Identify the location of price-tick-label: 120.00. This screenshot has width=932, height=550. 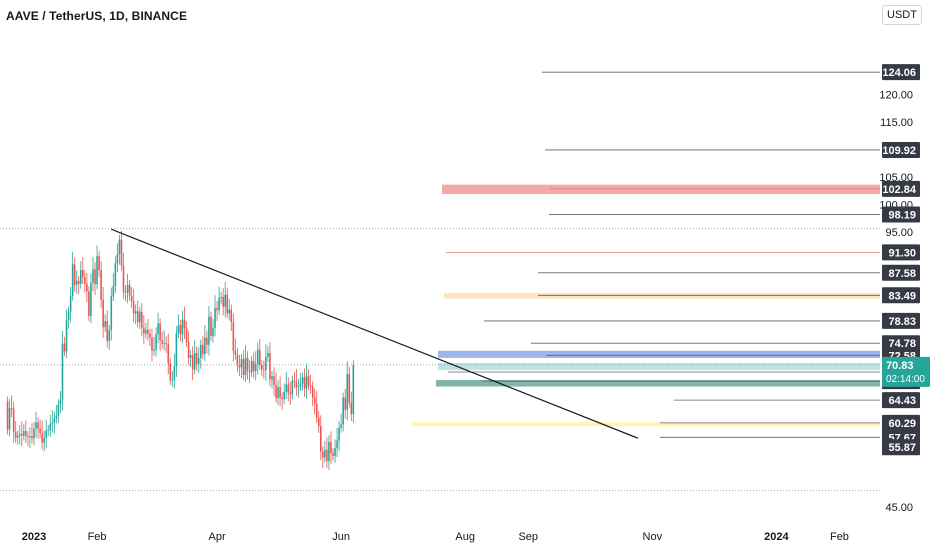
(896, 96).